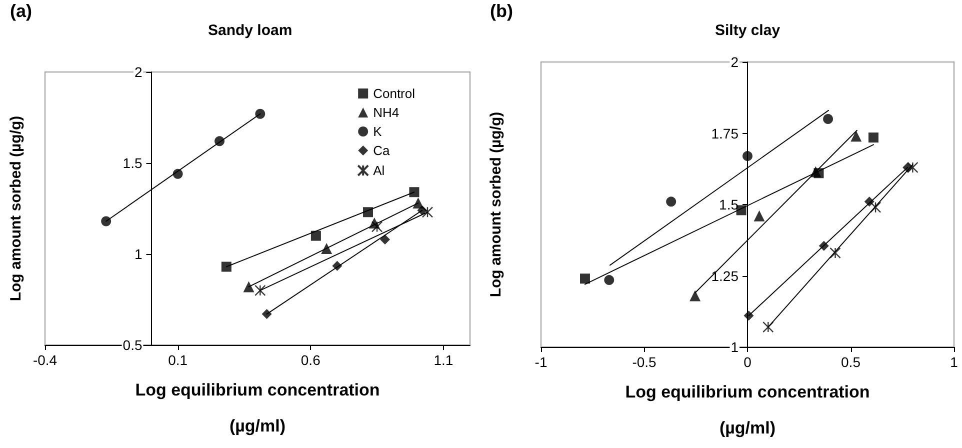  Describe the element at coordinates (394, 93) in the screenshot. I see `legend-label: Control` at that location.